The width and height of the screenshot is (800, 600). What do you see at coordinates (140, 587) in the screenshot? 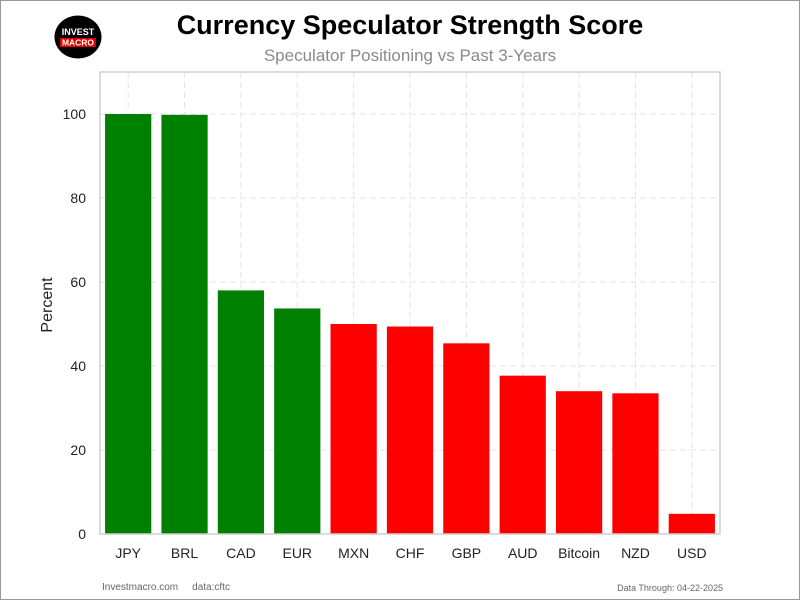
I see `footer-site: Investmacro.com` at bounding box center [140, 587].